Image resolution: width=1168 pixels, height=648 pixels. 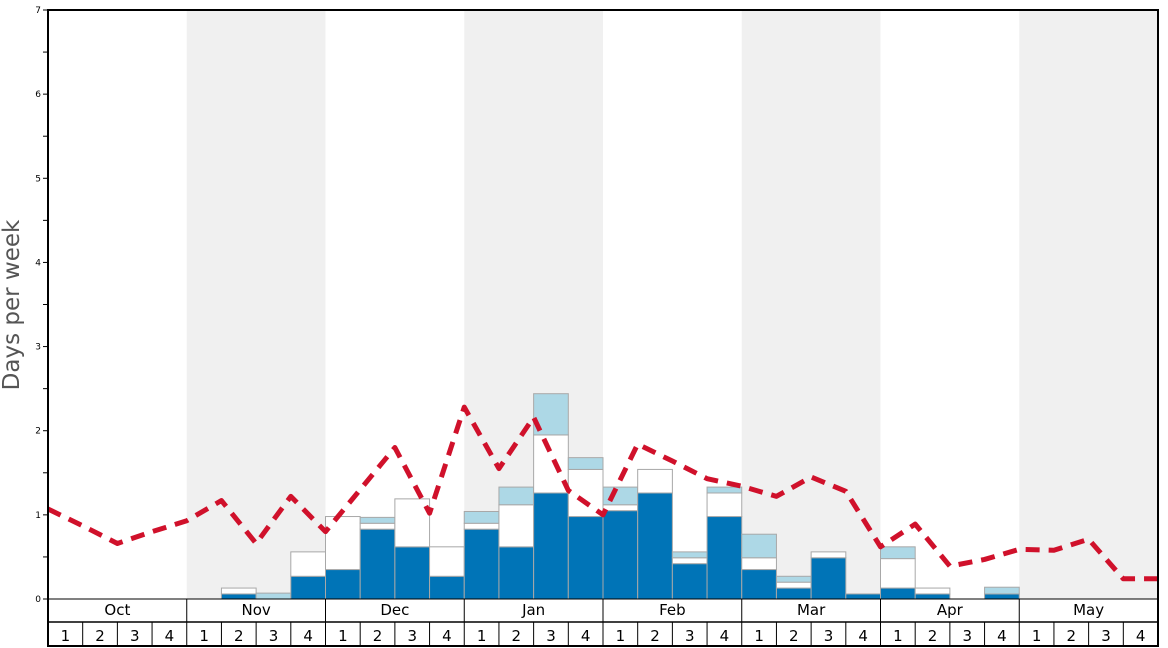 I want to click on month-label: May, so click(x=1088, y=610).